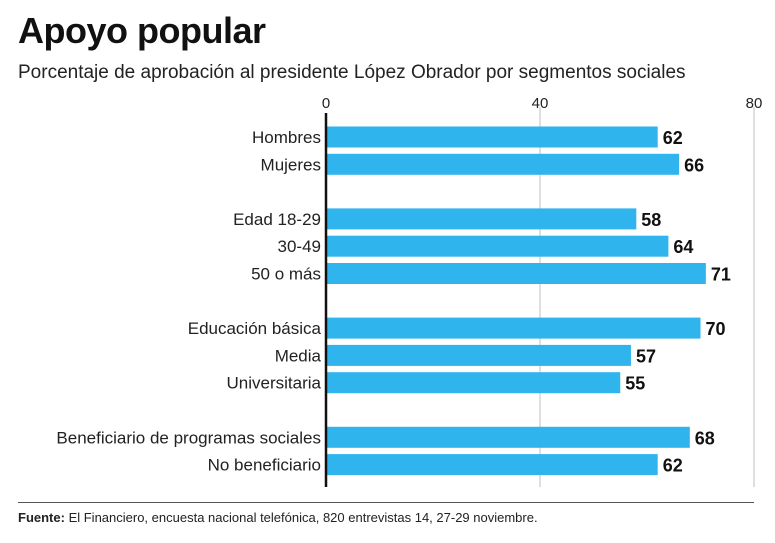  What do you see at coordinates (635, 384) in the screenshot?
I see `data-label: 55` at bounding box center [635, 384].